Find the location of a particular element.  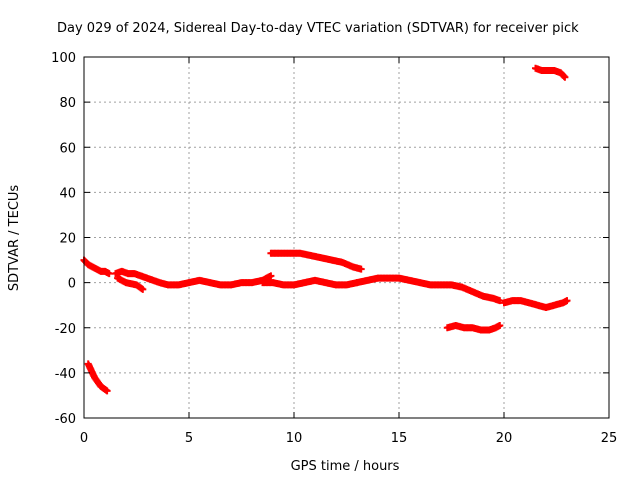

y-tick-label: 0 is located at coordinates (72, 284).